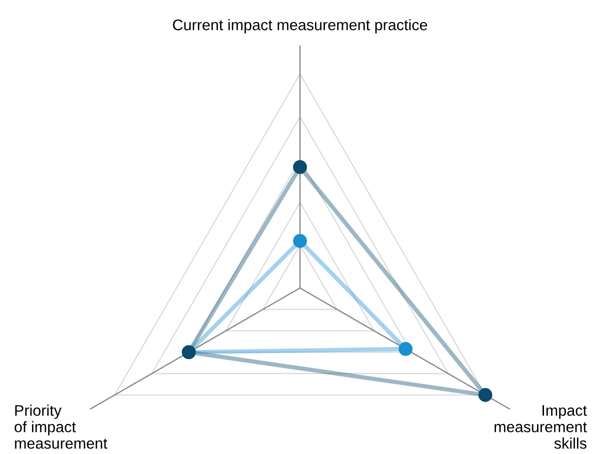  Describe the element at coordinates (540, 427) in the screenshot. I see `spoke-label: Impact measurement skills` at that location.